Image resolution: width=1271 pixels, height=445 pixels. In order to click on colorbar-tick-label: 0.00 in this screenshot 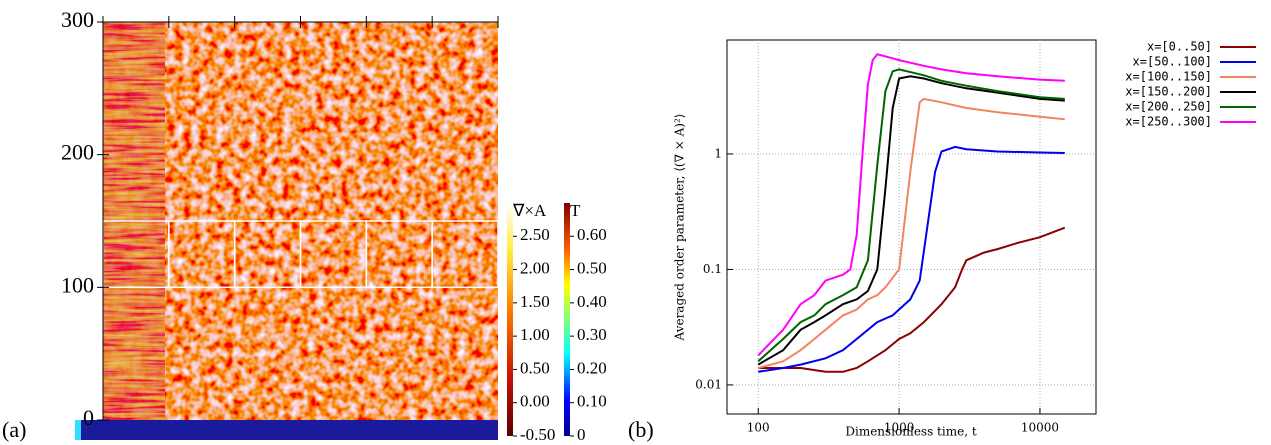, I will do `click(535, 401)`.